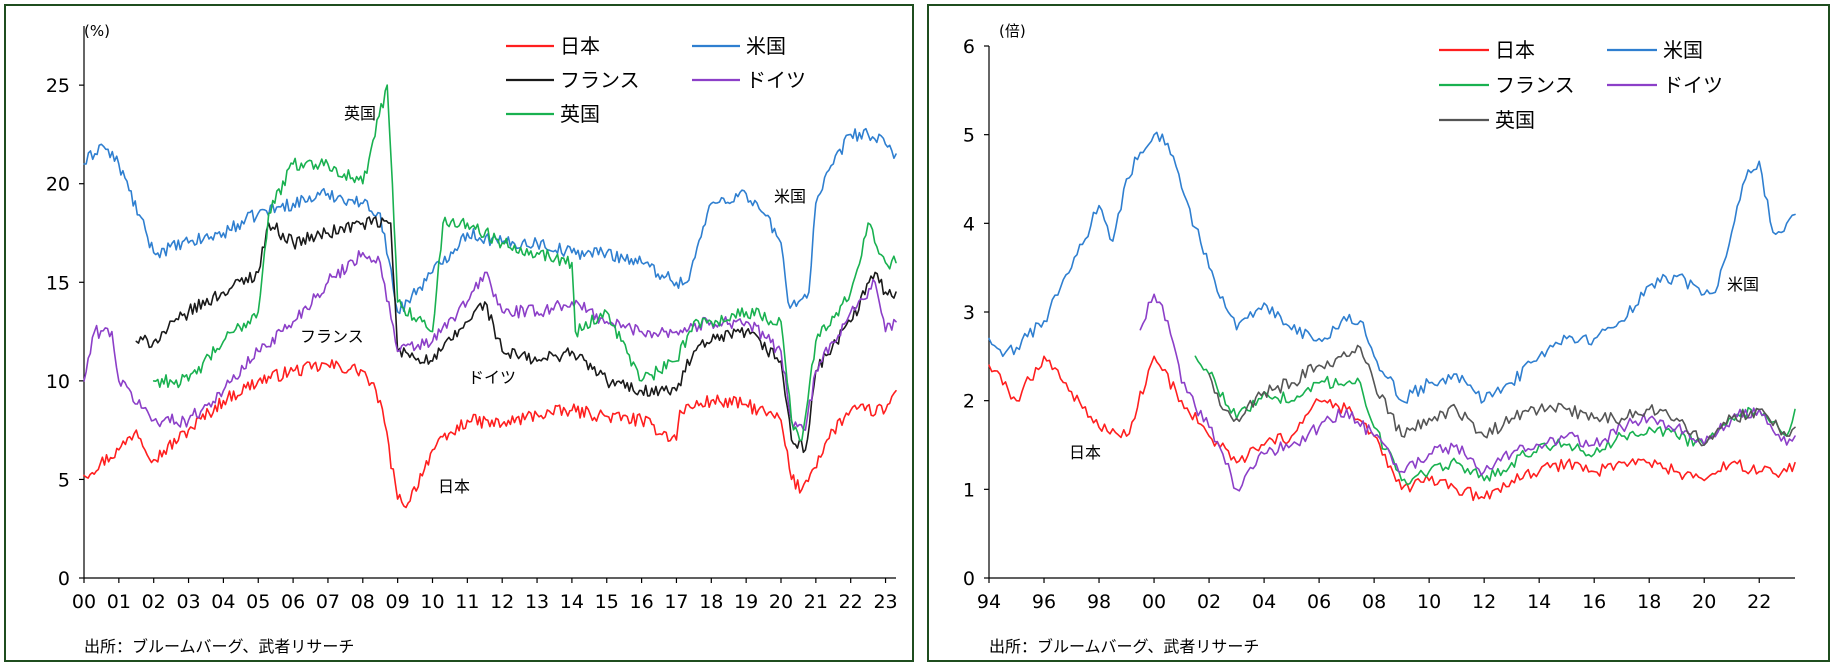 This screenshot has width=1834, height=667. What do you see at coordinates (328, 602) in the screenshot?
I see `left-x-tick-label: 07` at bounding box center [328, 602].